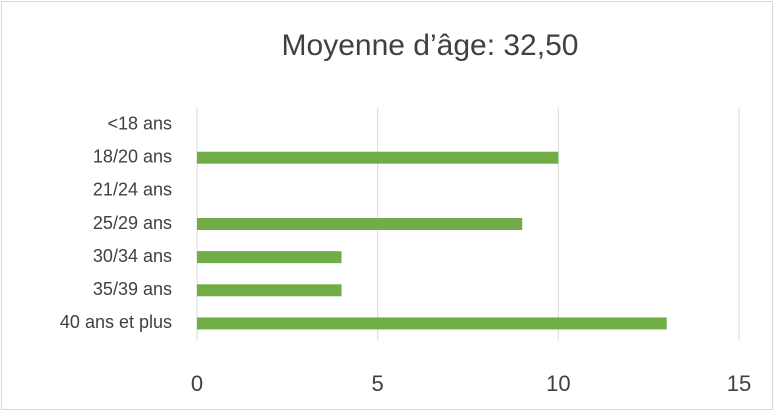 This screenshot has width=775, height=412. What do you see at coordinates (132, 223) in the screenshot?
I see `y-tick-label: 25/29 ans` at bounding box center [132, 223].